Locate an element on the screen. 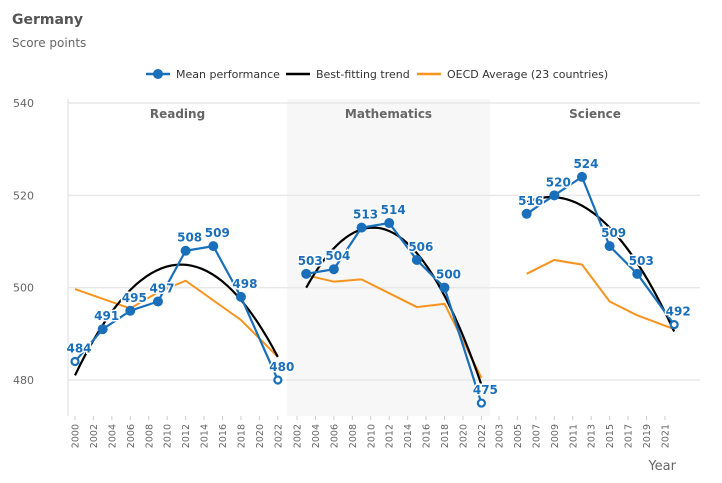 This screenshot has width=722, height=483. data-label: 516 is located at coordinates (530, 201).